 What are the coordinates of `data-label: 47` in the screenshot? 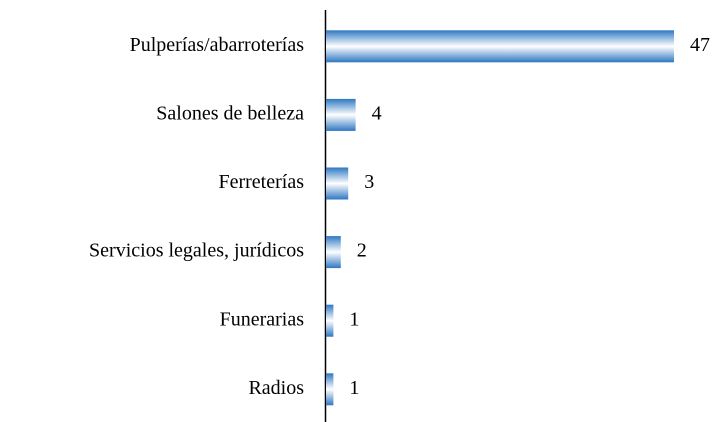 It's located at (700, 45).